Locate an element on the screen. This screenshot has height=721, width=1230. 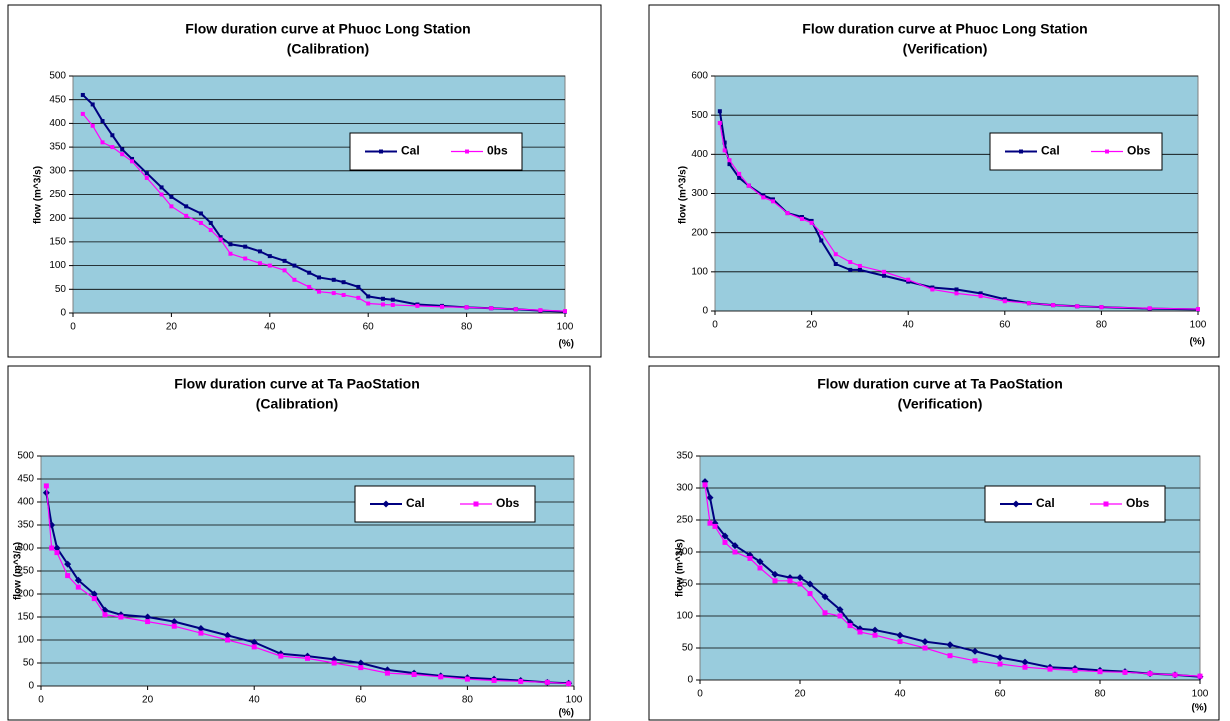
y-tick-label: 250 is located at coordinates (25, 571).